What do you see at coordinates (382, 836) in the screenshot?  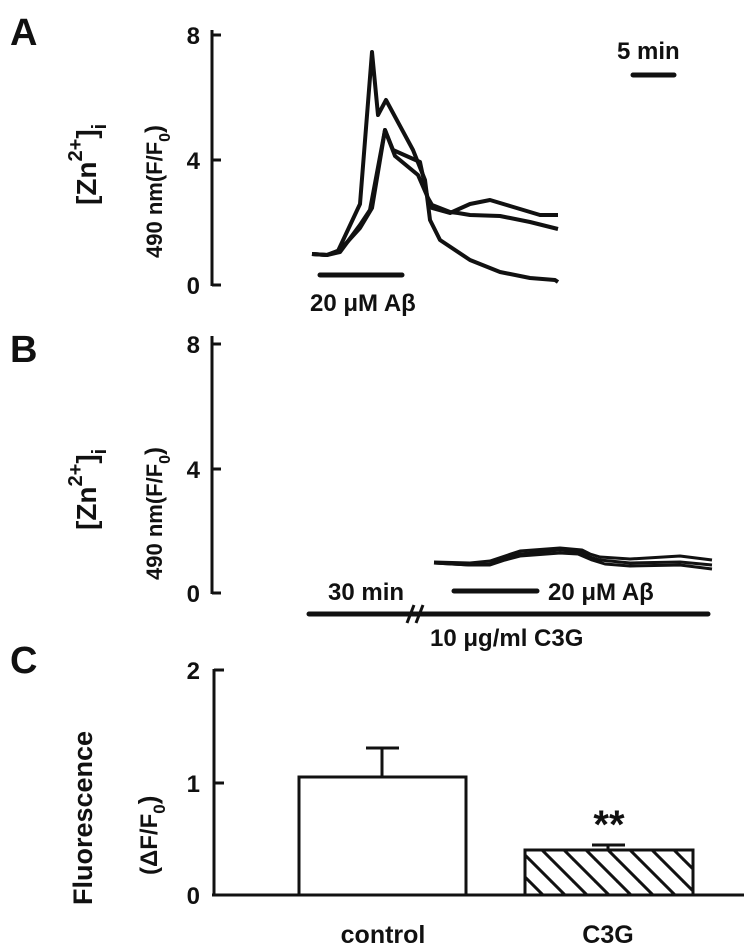 I see `bar-control` at bounding box center [382, 836].